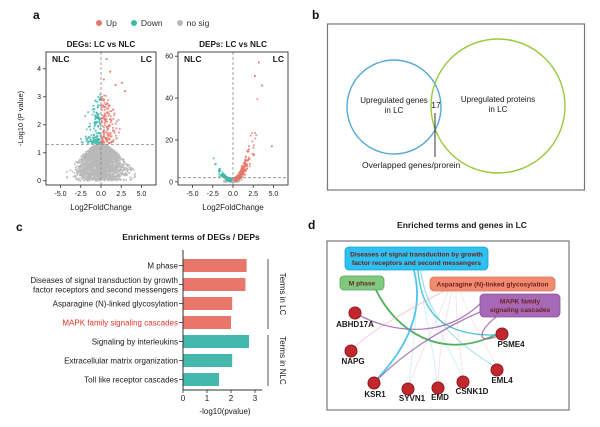  Describe the element at coordinates (497, 370) in the screenshot. I see `gene-node-EML4` at that location.